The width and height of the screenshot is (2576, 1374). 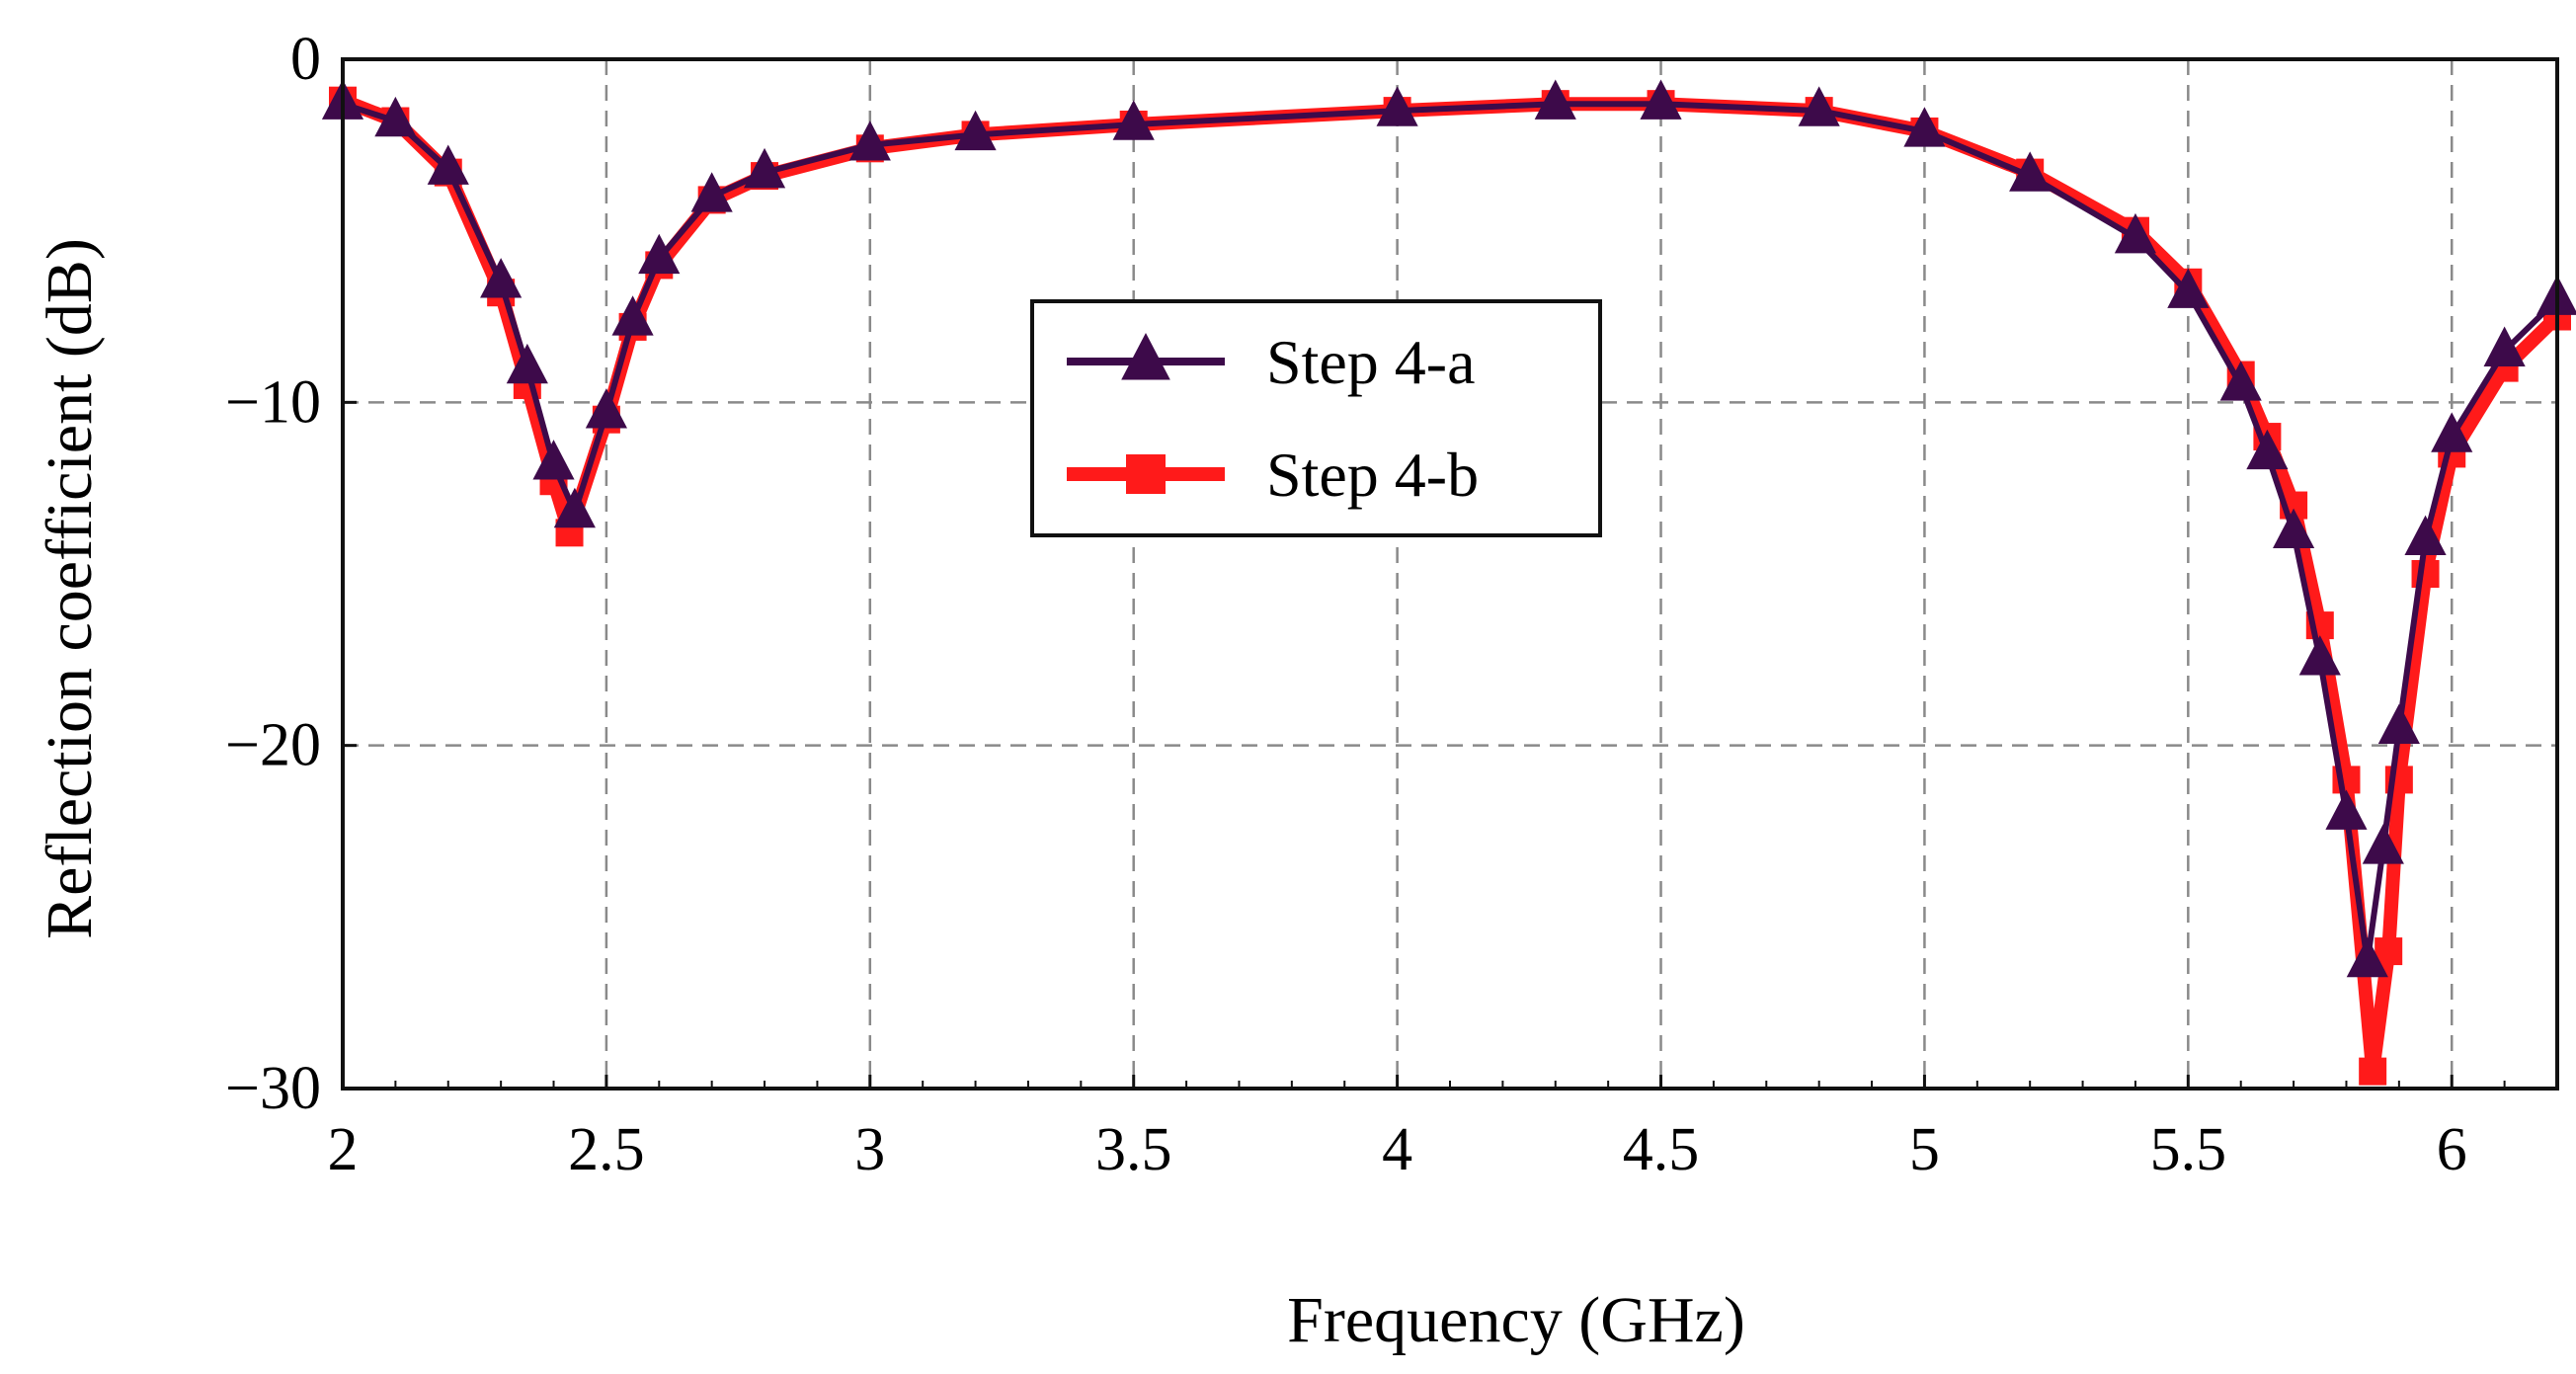 I want to click on legend-box, so click(x=1316, y=418).